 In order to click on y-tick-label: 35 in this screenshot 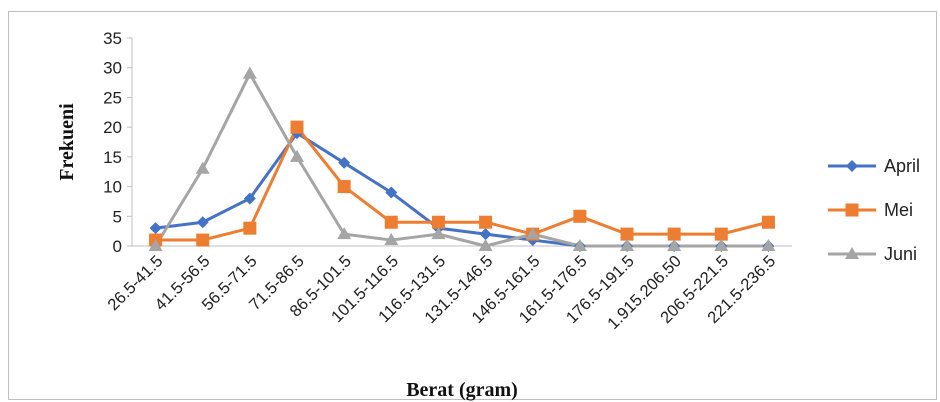, I will do `click(112, 38)`.